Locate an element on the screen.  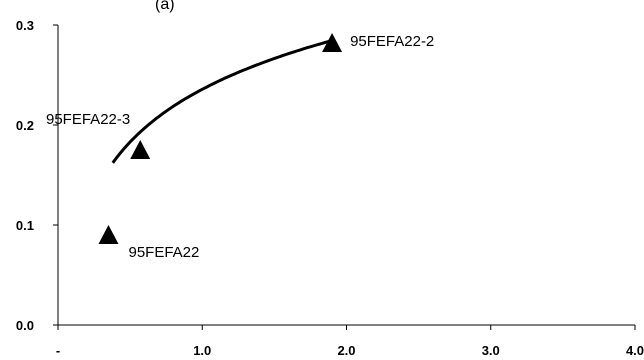
data-point-label: 95FEFA22-3 is located at coordinates (88, 119).